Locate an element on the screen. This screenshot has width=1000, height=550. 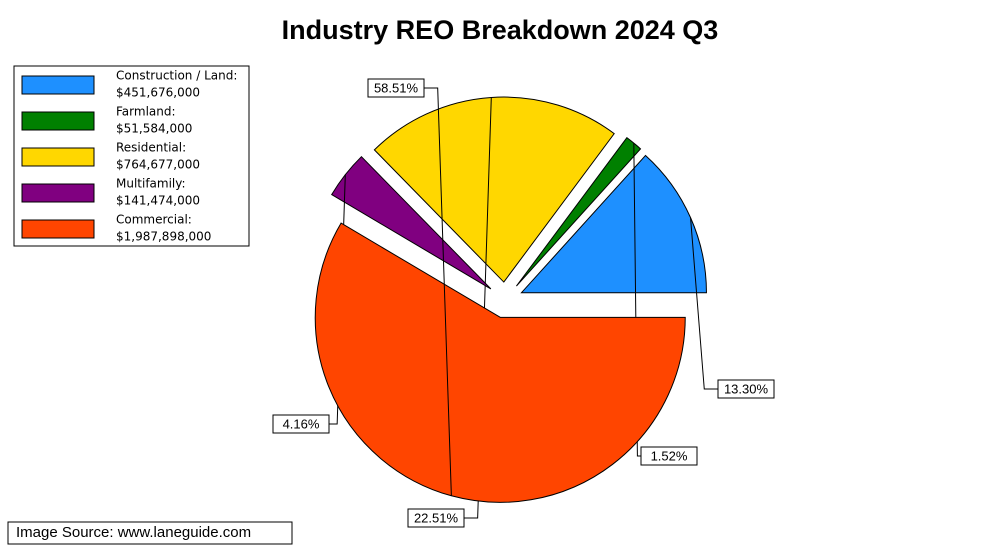
data-label: 13.30% is located at coordinates (746, 388).